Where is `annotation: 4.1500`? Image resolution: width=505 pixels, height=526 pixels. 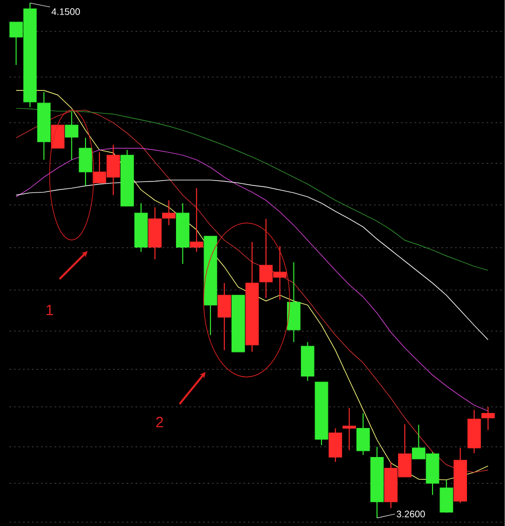 annotation: 4.1500 is located at coordinates (66, 11).